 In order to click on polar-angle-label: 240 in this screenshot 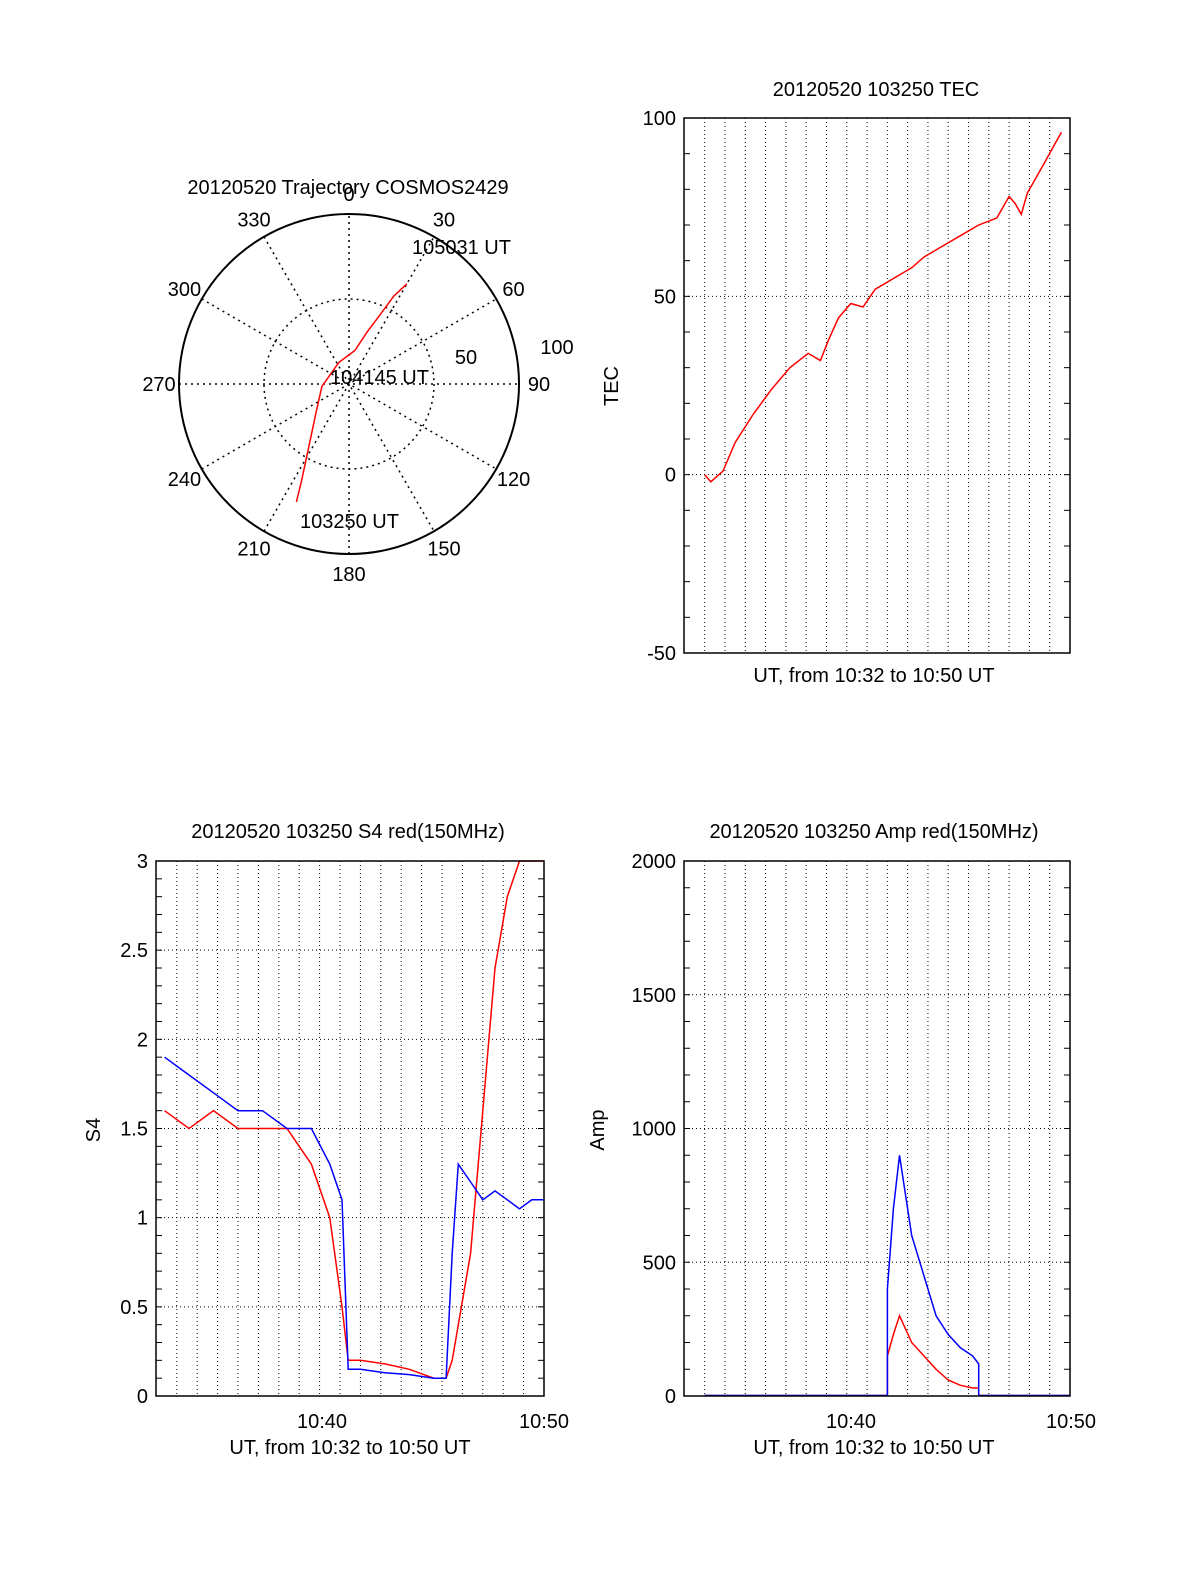, I will do `click(184, 480)`.